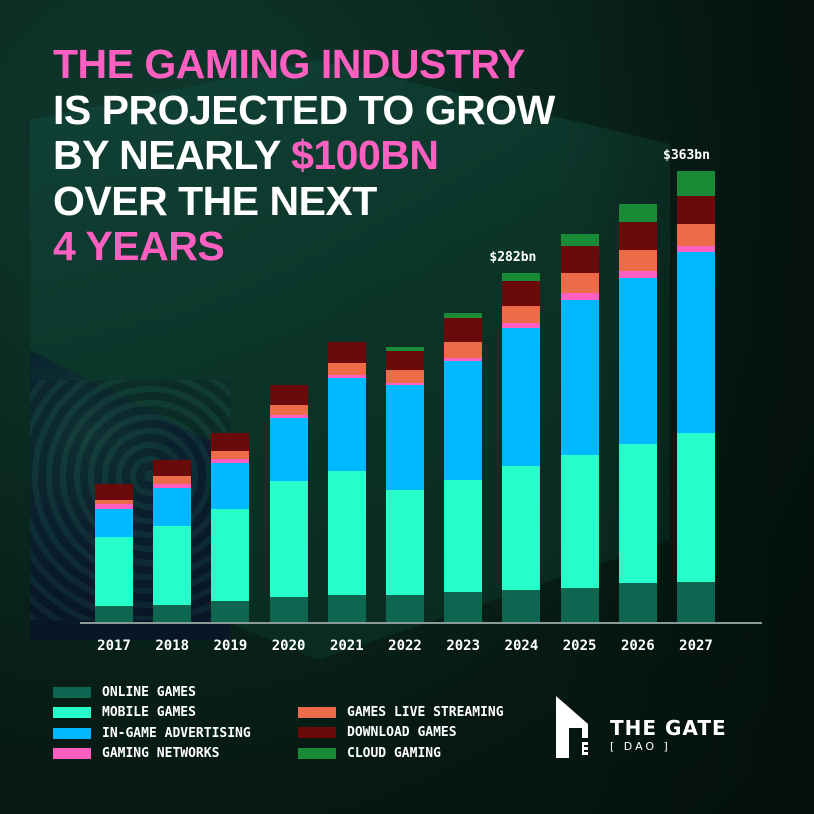  I want to click on bar-2021, so click(346, 481).